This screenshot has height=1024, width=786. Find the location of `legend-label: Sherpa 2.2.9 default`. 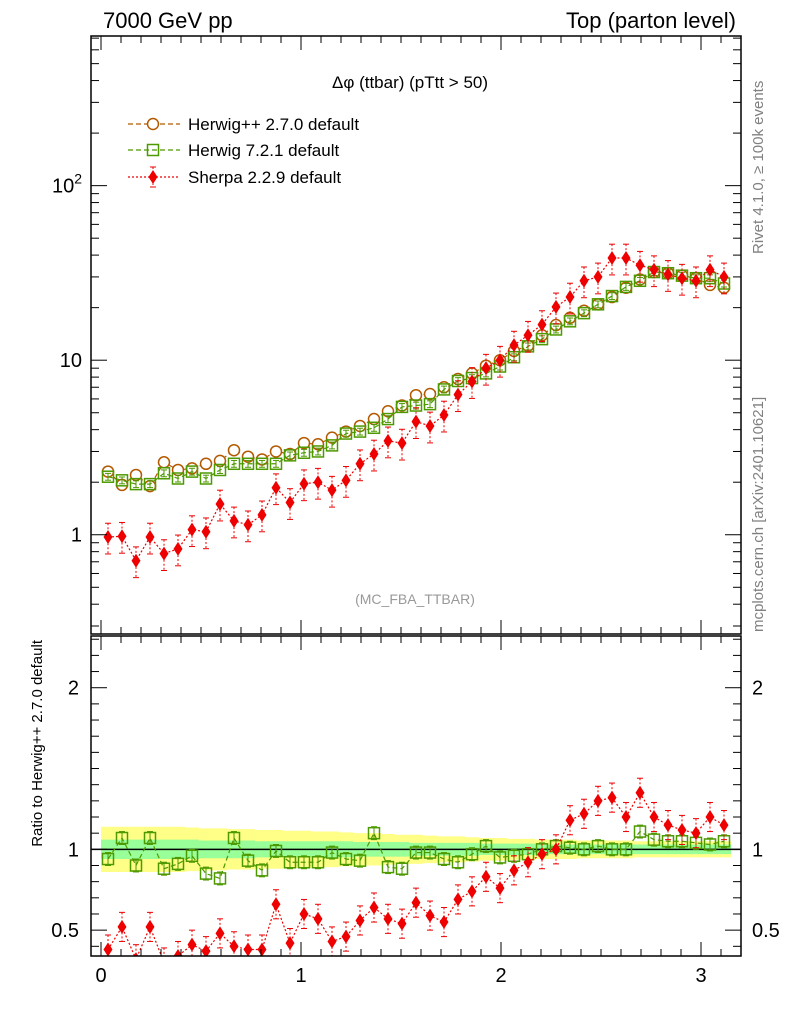

legend-label: Sherpa 2.2.9 default is located at coordinates (264, 177).